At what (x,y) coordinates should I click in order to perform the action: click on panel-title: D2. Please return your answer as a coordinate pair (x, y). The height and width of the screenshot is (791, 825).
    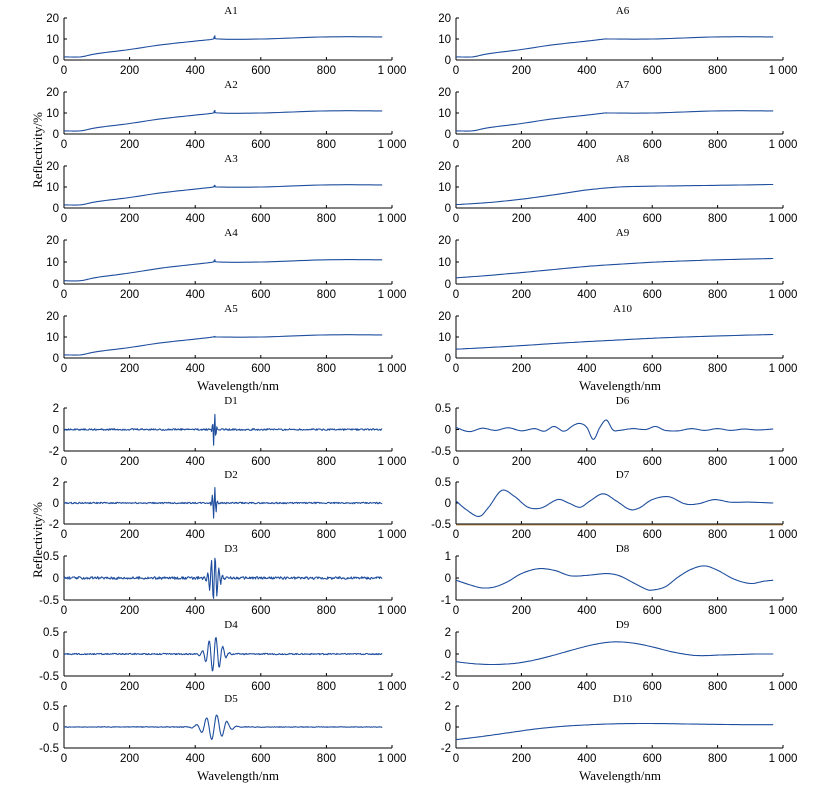
    Looking at the image, I should click on (230, 475).